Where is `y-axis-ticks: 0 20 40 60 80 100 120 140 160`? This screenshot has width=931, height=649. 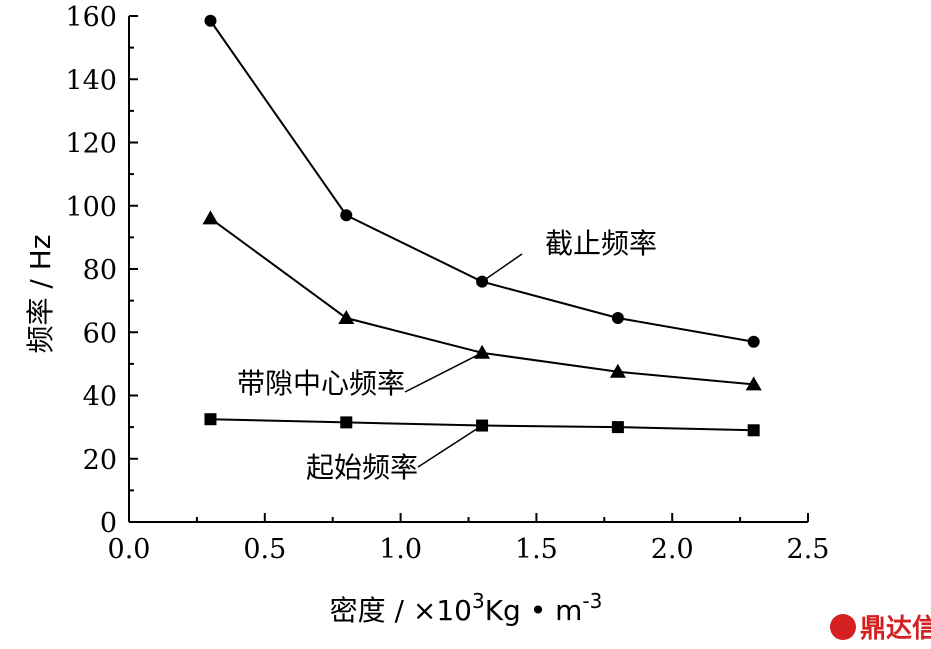 y-axis-ticks: 0 20 40 60 80 100 120 140 160 is located at coordinates (101, 270).